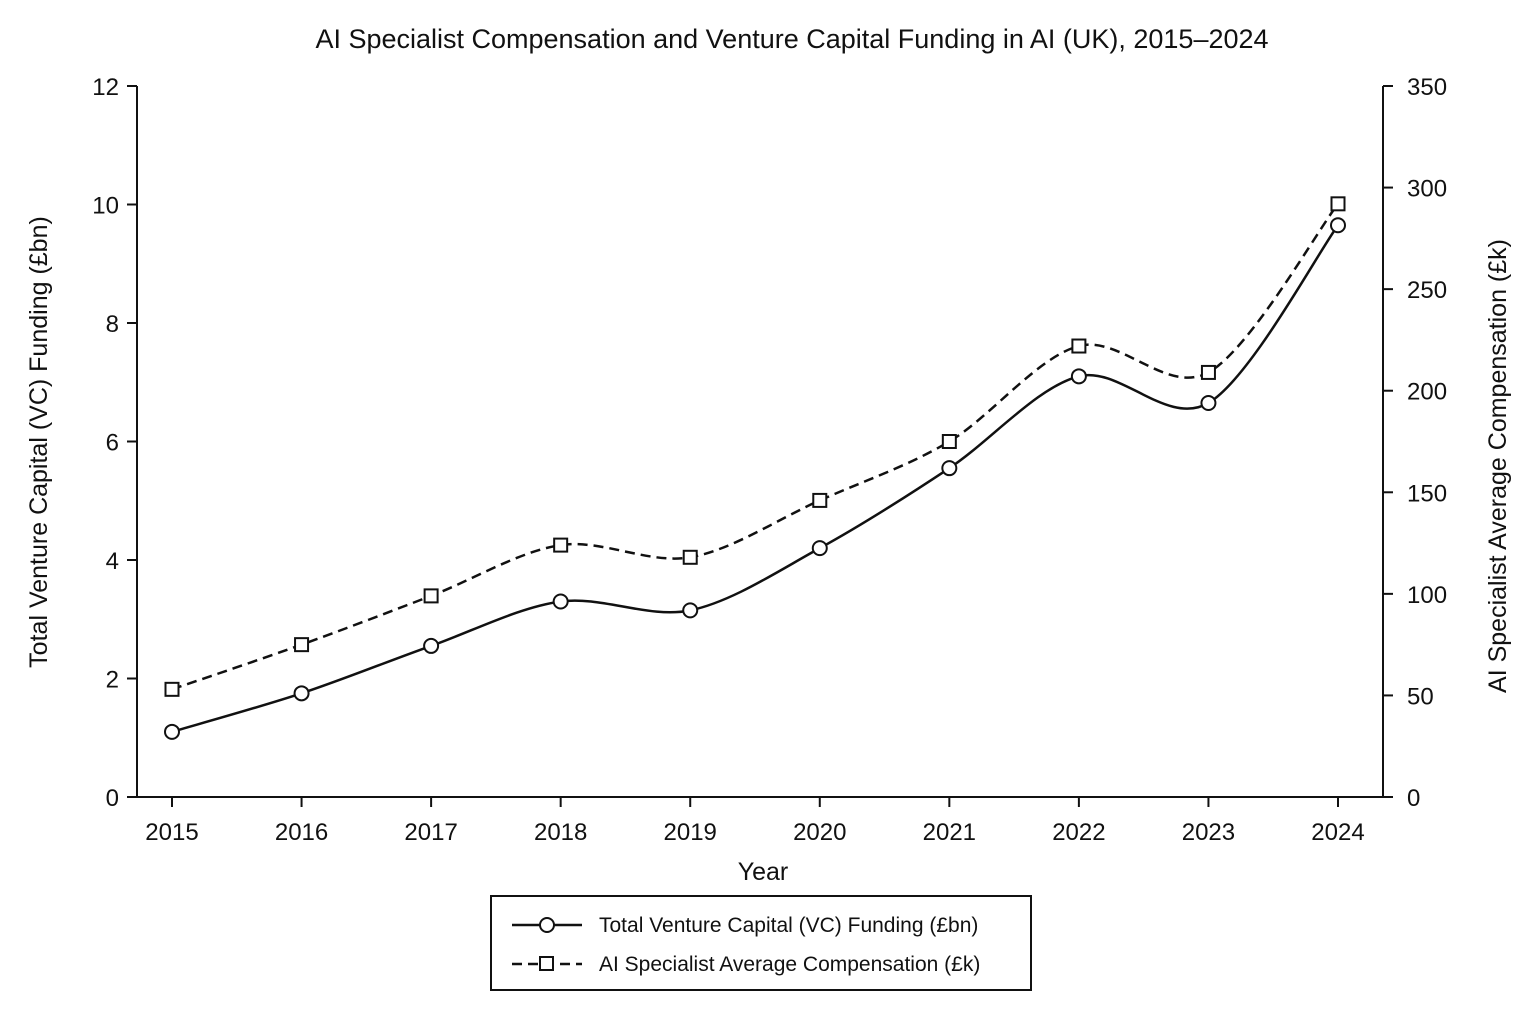 This screenshot has height=1024, width=1536. I want to click on y-right-ticks: 0 50 100 150 200 250 300 350, so click(1415, 443).